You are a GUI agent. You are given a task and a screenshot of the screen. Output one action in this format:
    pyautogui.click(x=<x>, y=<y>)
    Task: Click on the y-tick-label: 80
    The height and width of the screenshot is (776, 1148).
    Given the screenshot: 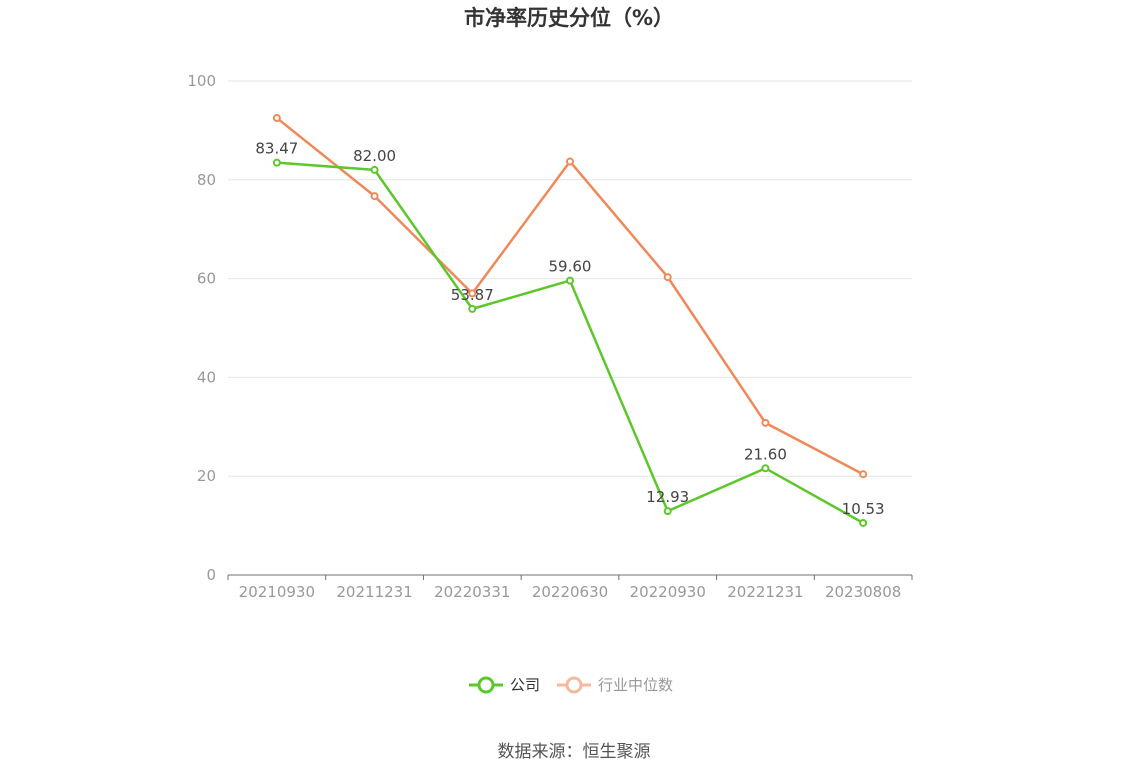 What is the action you would take?
    pyautogui.click(x=206, y=180)
    